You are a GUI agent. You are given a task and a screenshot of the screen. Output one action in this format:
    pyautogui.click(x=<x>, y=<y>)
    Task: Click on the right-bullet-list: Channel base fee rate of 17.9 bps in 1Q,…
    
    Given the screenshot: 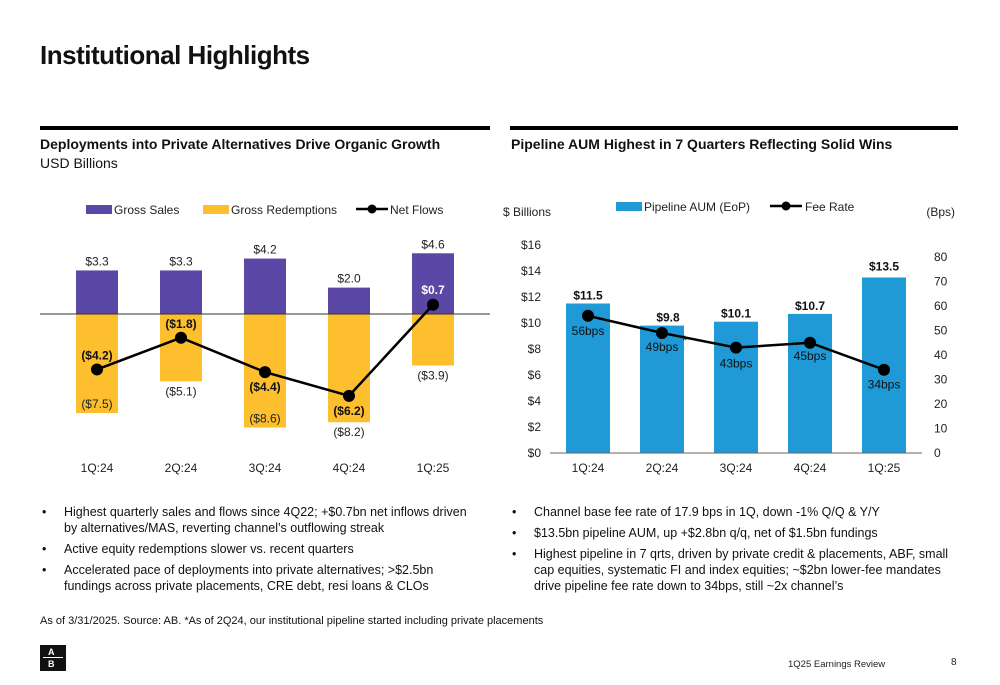 What is the action you would take?
    pyautogui.click(x=730, y=551)
    